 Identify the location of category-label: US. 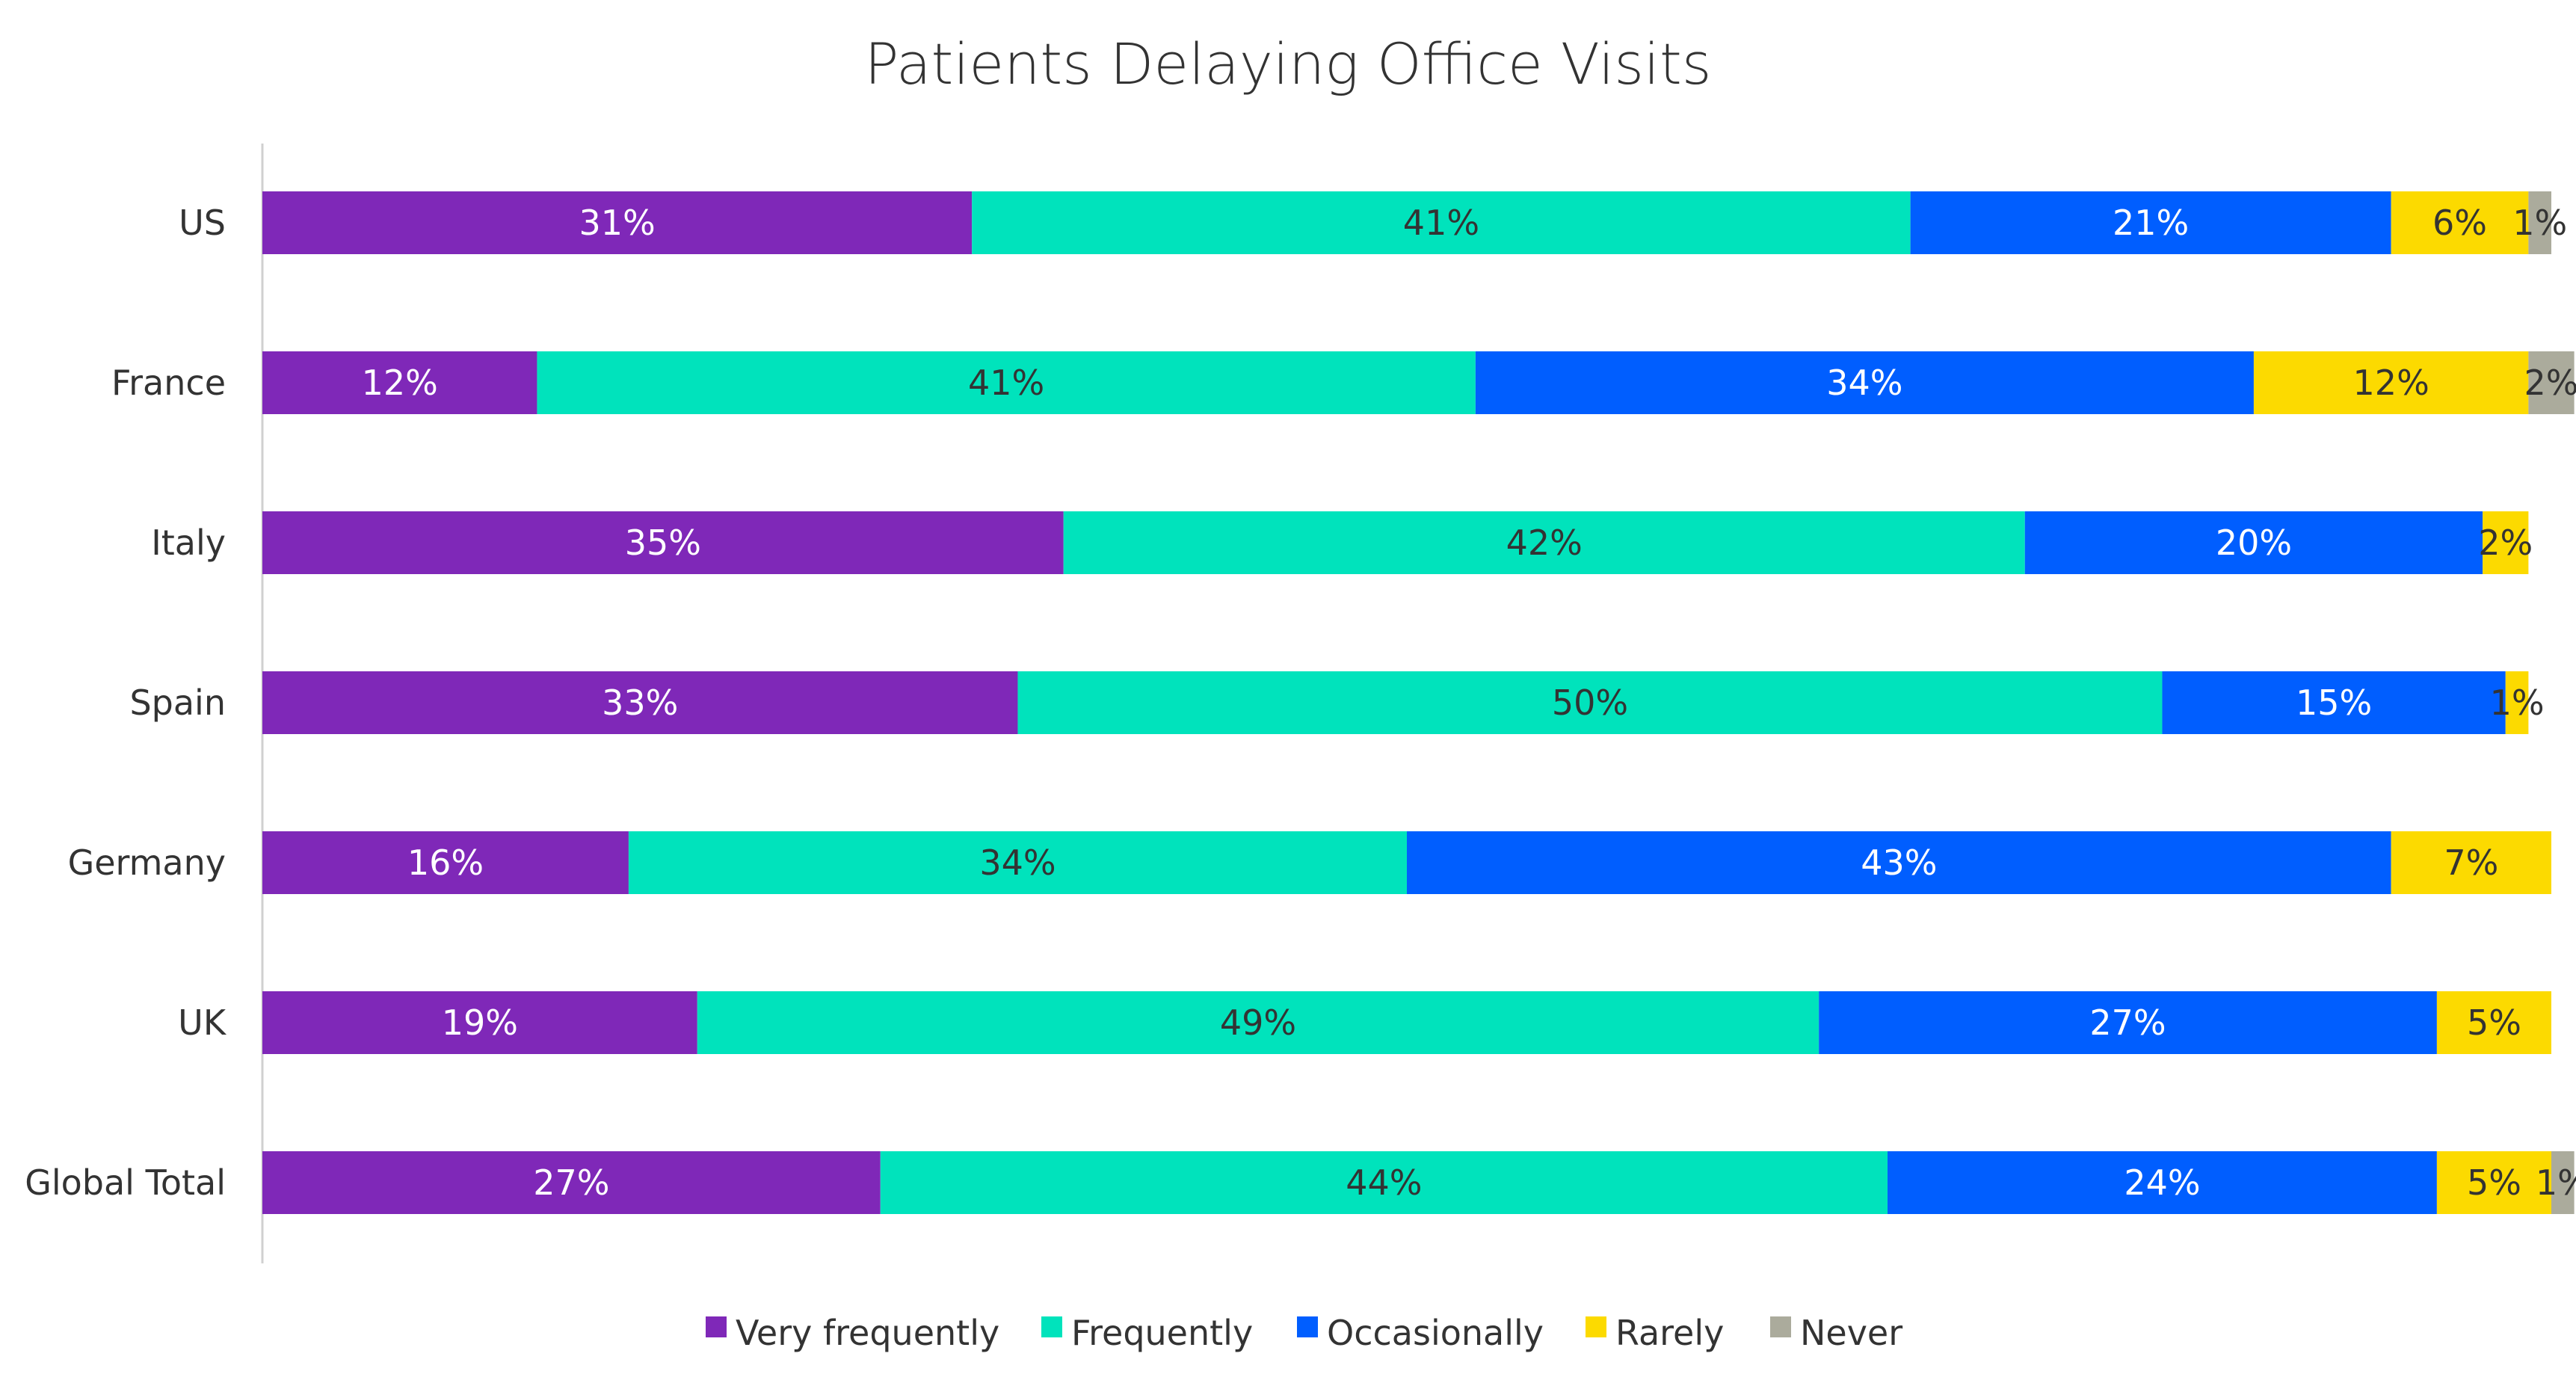
(202, 223).